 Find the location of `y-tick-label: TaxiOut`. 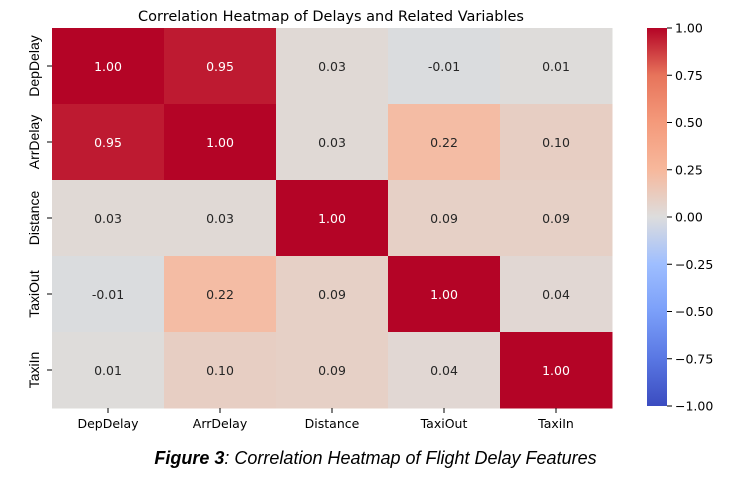

y-tick-label: TaxiOut is located at coordinates (34, 294).